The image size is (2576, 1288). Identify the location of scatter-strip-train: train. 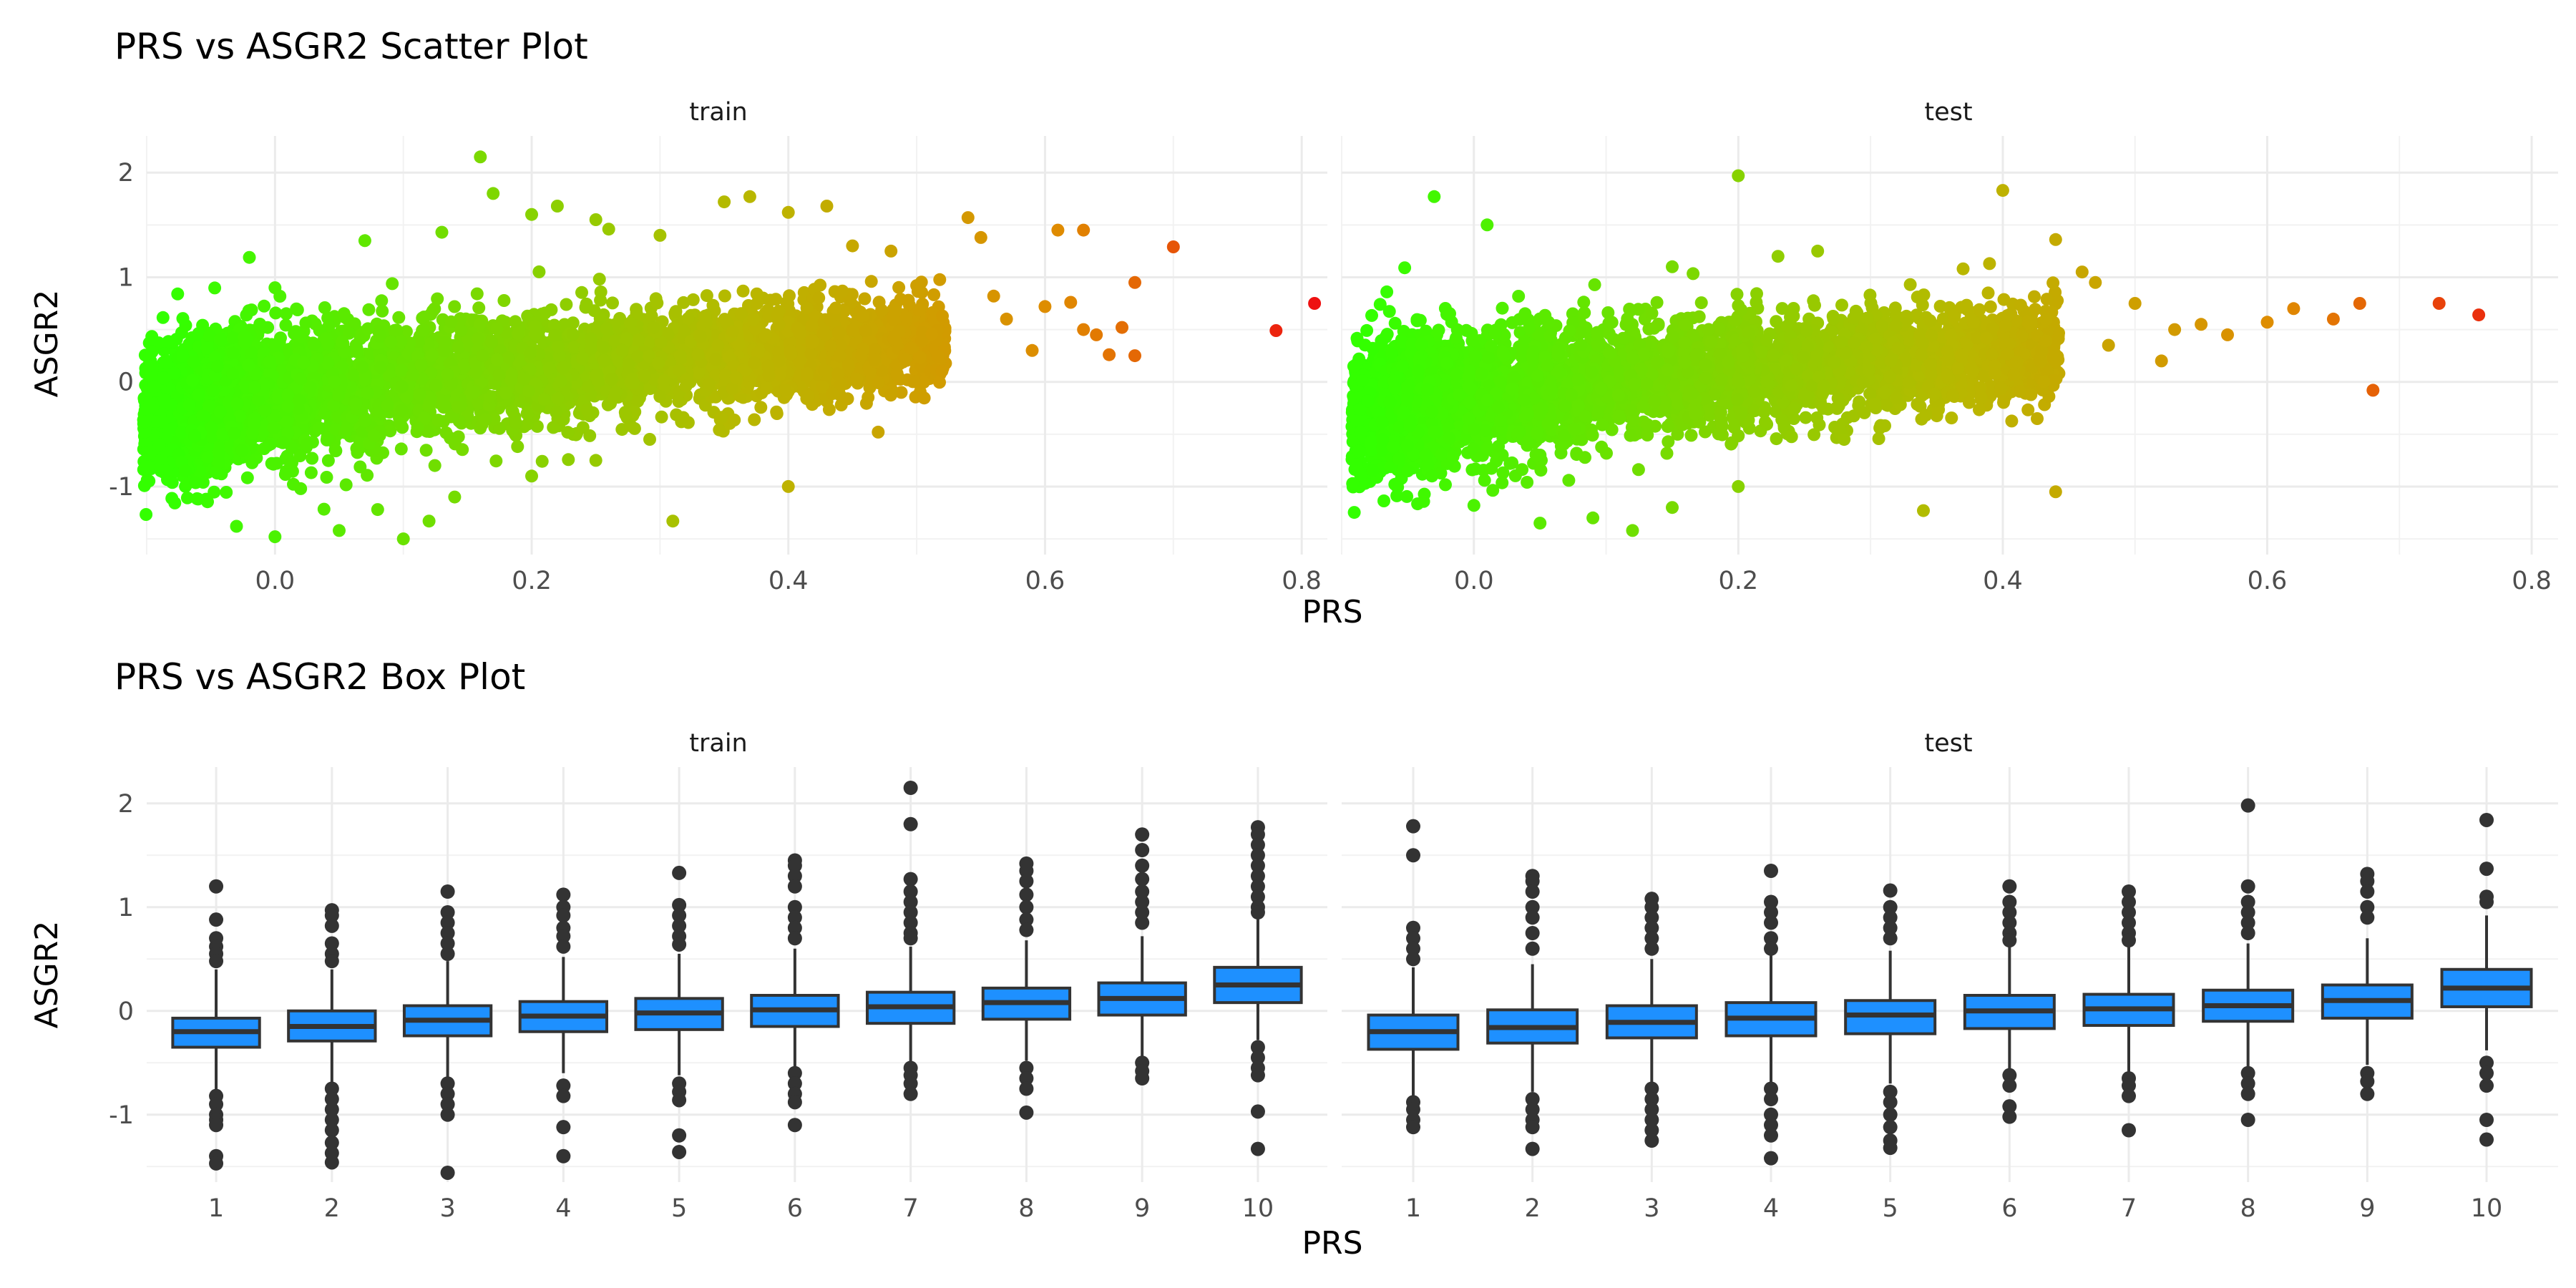
(718, 112).